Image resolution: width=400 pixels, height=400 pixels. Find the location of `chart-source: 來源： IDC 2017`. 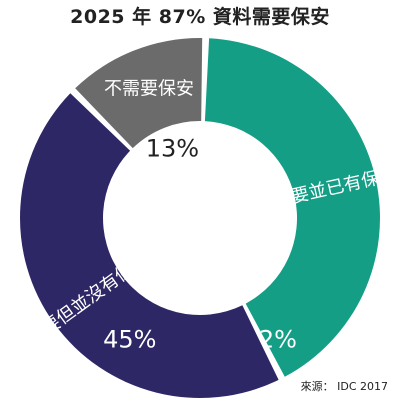

chart-source: 來源： IDC 2017 is located at coordinates (344, 386).